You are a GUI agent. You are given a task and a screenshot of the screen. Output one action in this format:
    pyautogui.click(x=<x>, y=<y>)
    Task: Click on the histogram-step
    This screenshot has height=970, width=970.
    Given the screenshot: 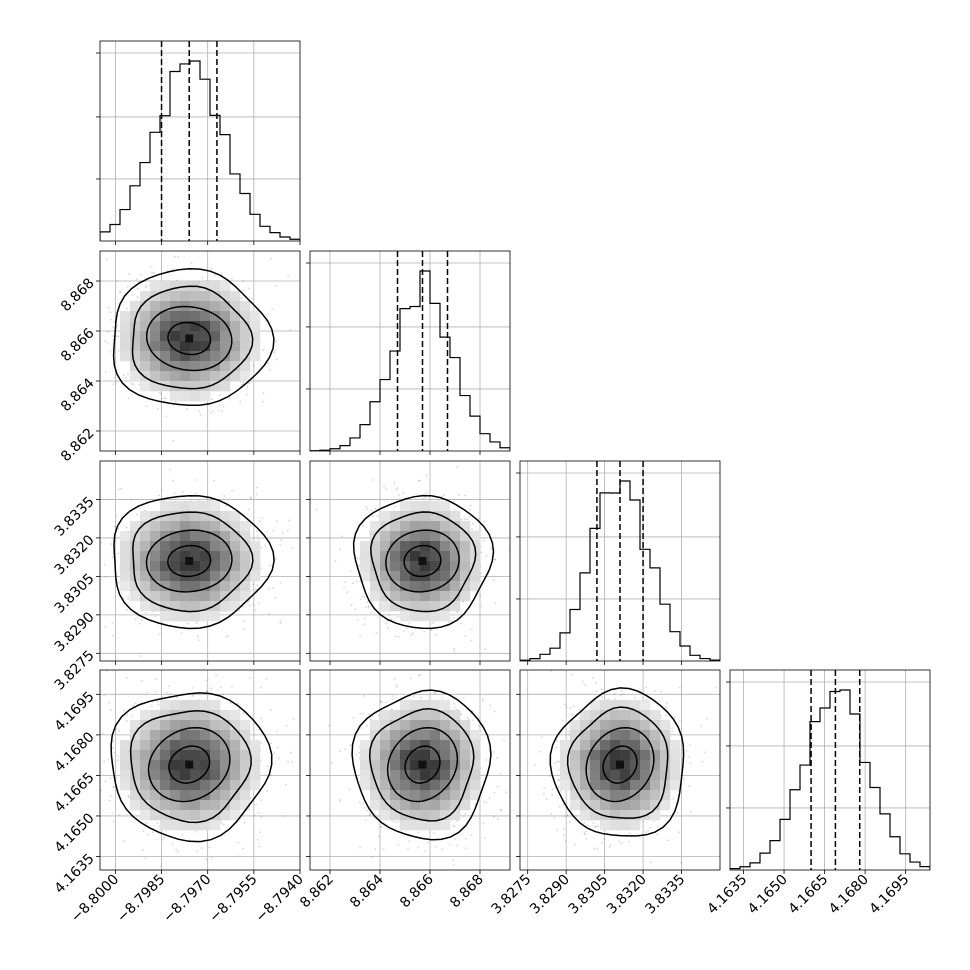 What is the action you would take?
    pyautogui.click(x=200, y=150)
    